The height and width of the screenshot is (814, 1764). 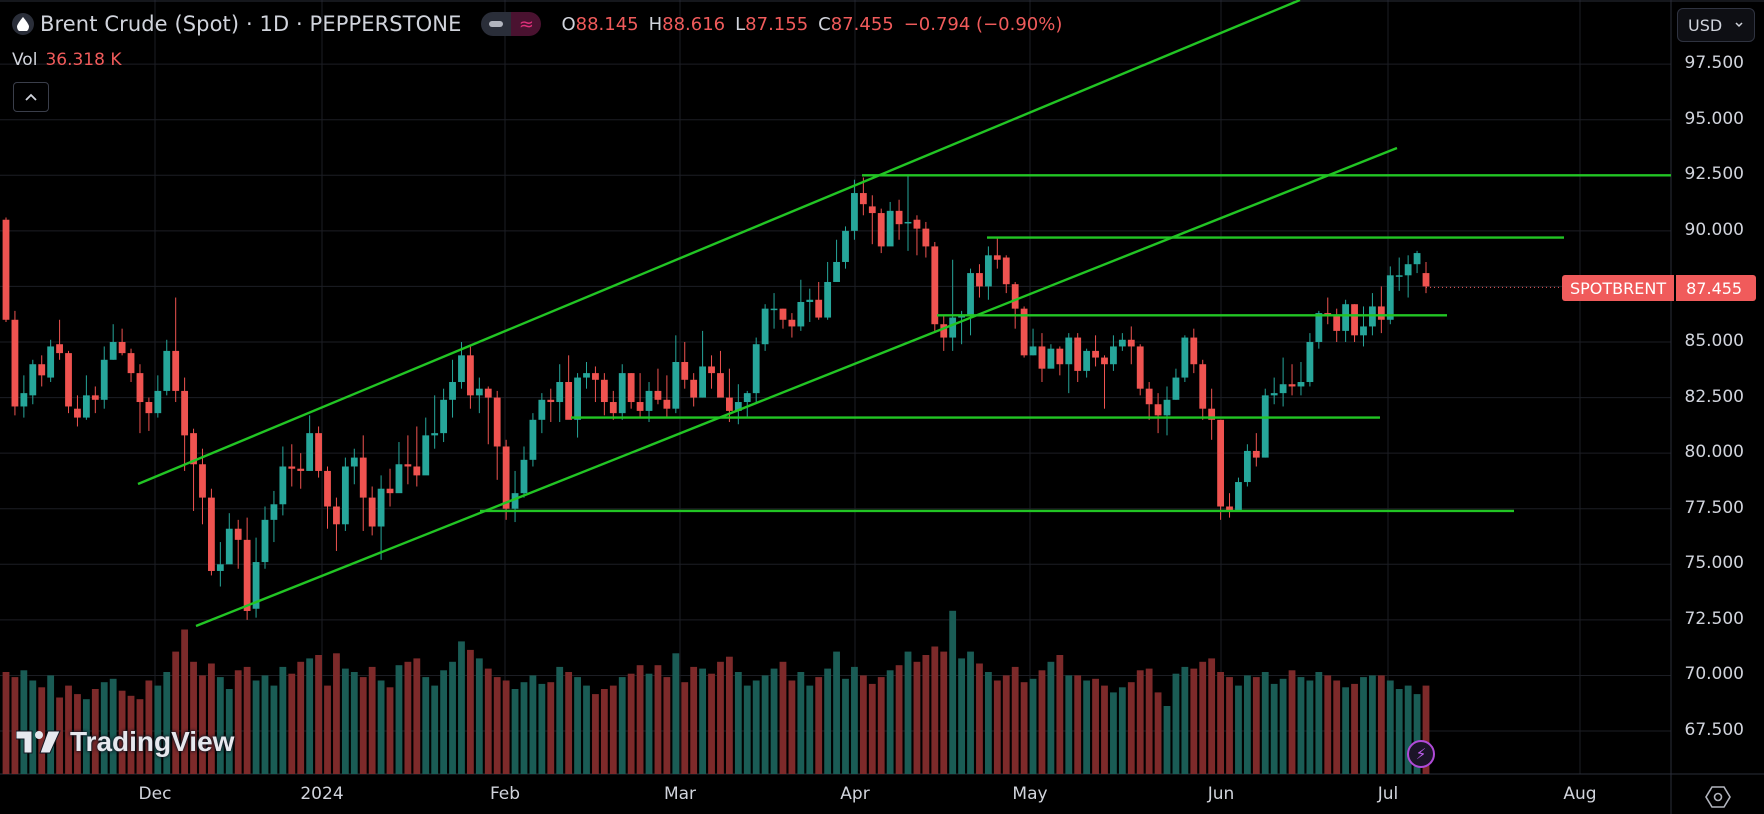 What do you see at coordinates (1714, 507) in the screenshot?
I see `price-tick: 77.500` at bounding box center [1714, 507].